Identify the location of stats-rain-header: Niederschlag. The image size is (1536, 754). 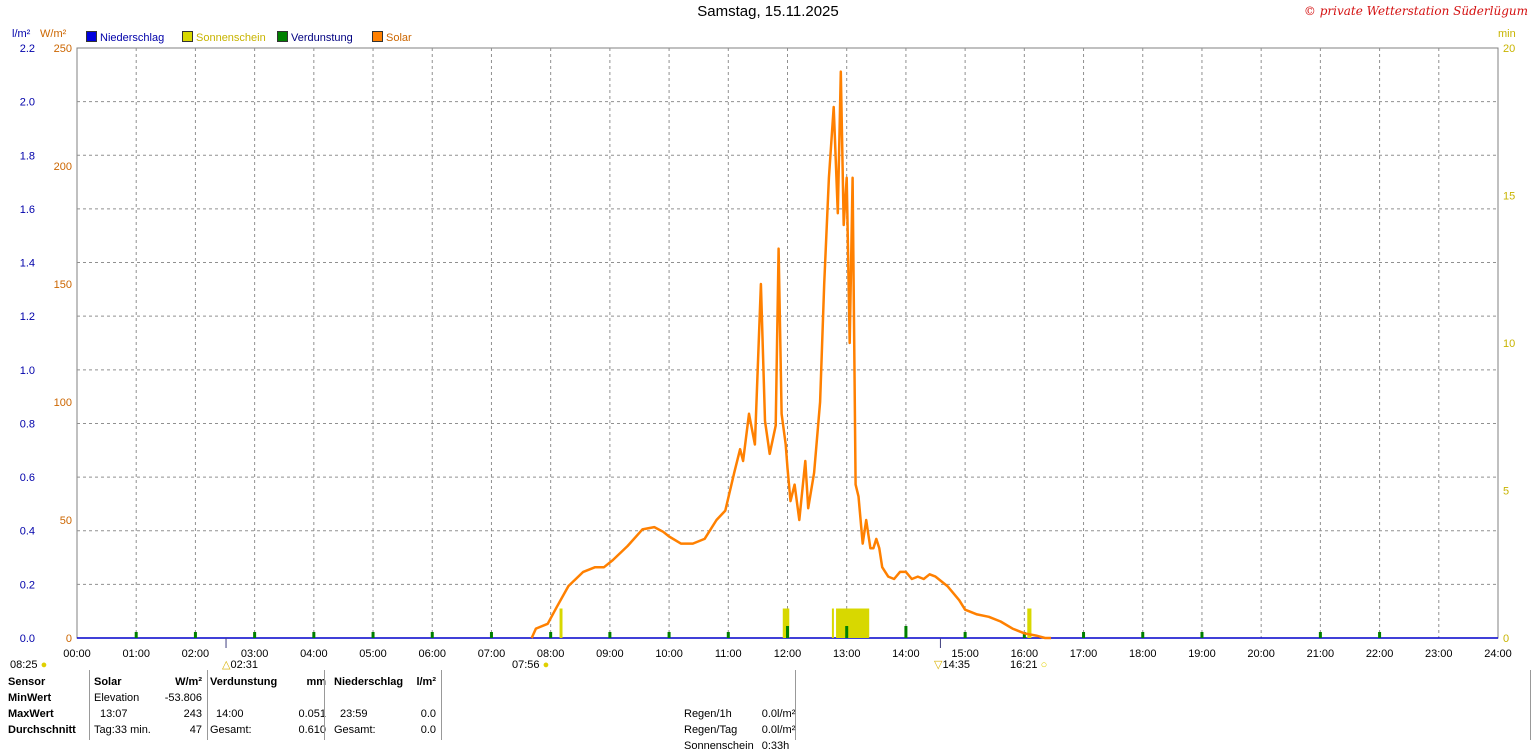
(369, 682).